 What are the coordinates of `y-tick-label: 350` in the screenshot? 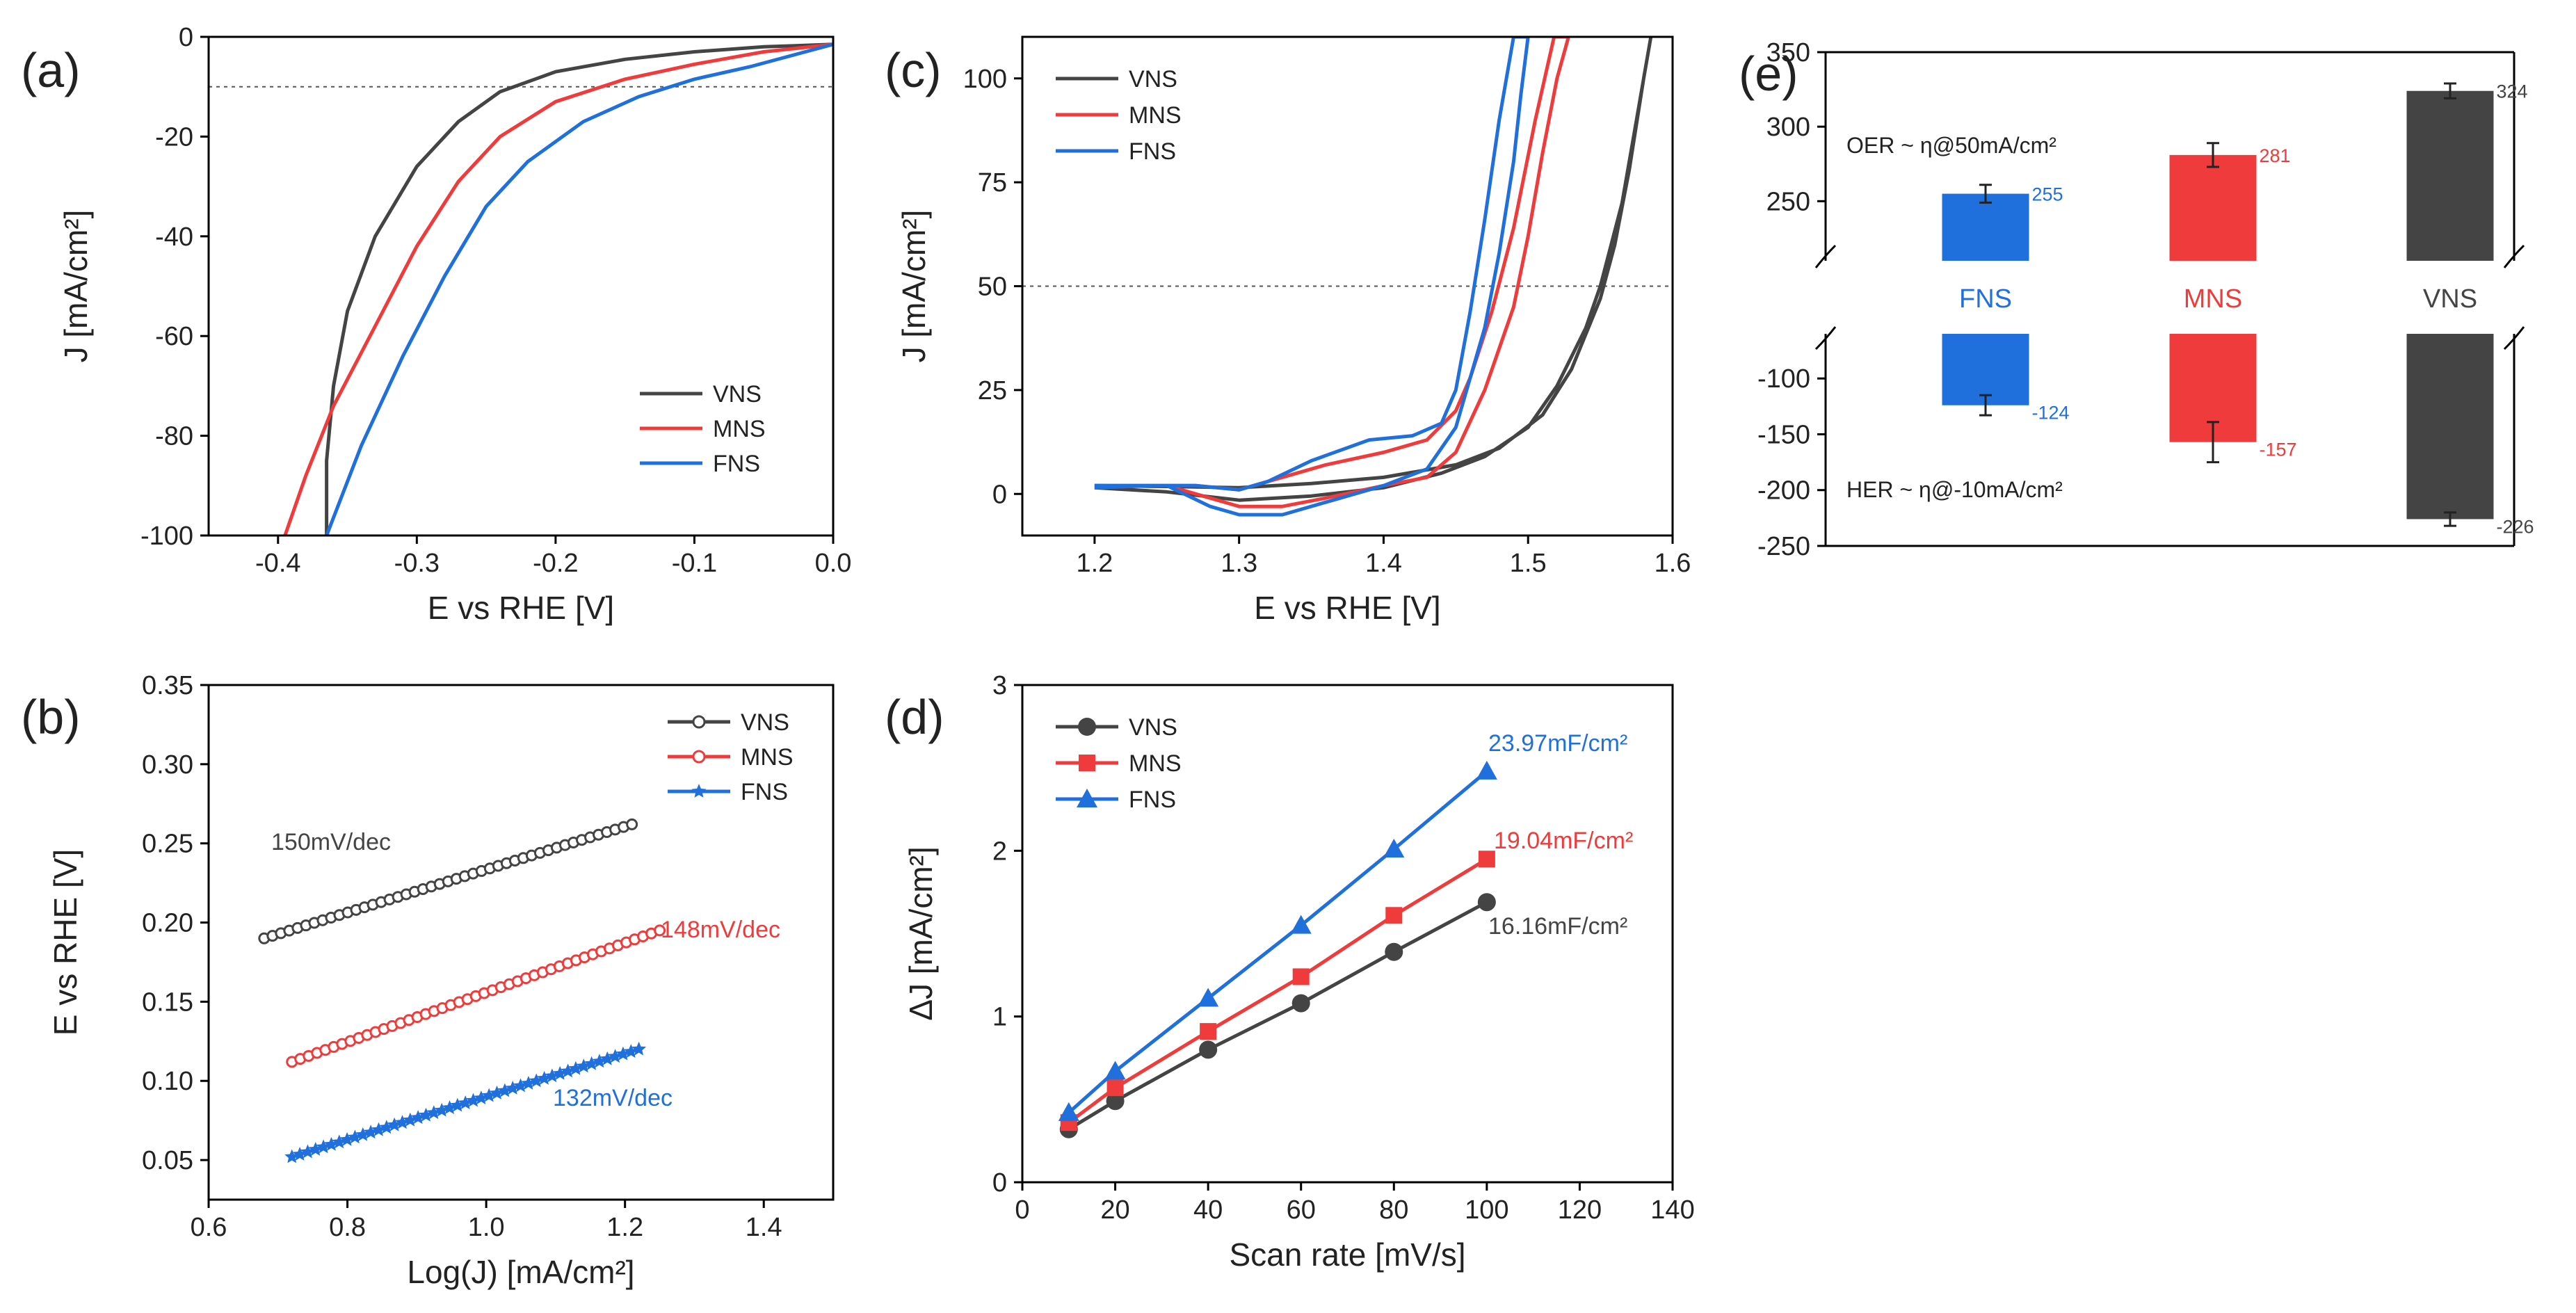 It's located at (1788, 52).